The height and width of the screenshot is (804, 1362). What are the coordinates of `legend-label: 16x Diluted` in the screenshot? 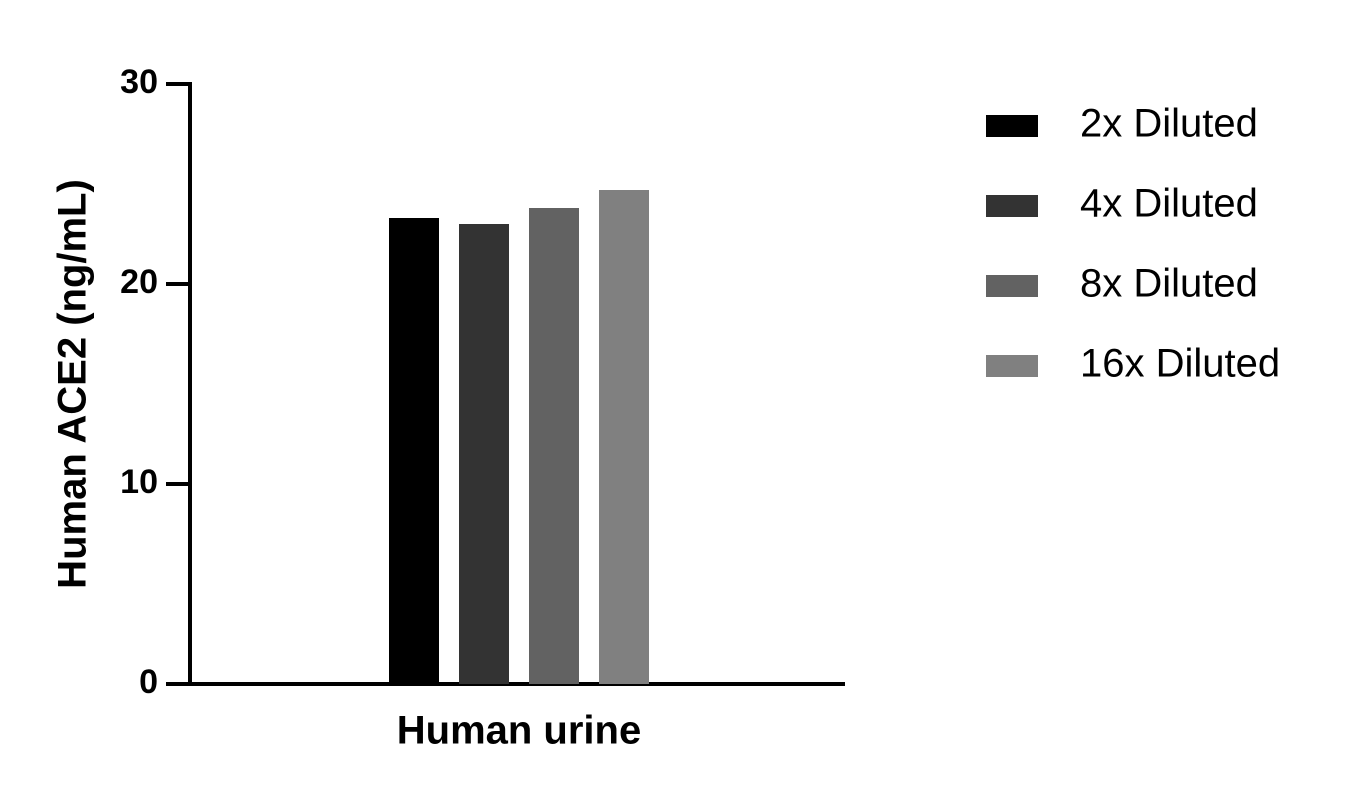 It's located at (1180, 364).